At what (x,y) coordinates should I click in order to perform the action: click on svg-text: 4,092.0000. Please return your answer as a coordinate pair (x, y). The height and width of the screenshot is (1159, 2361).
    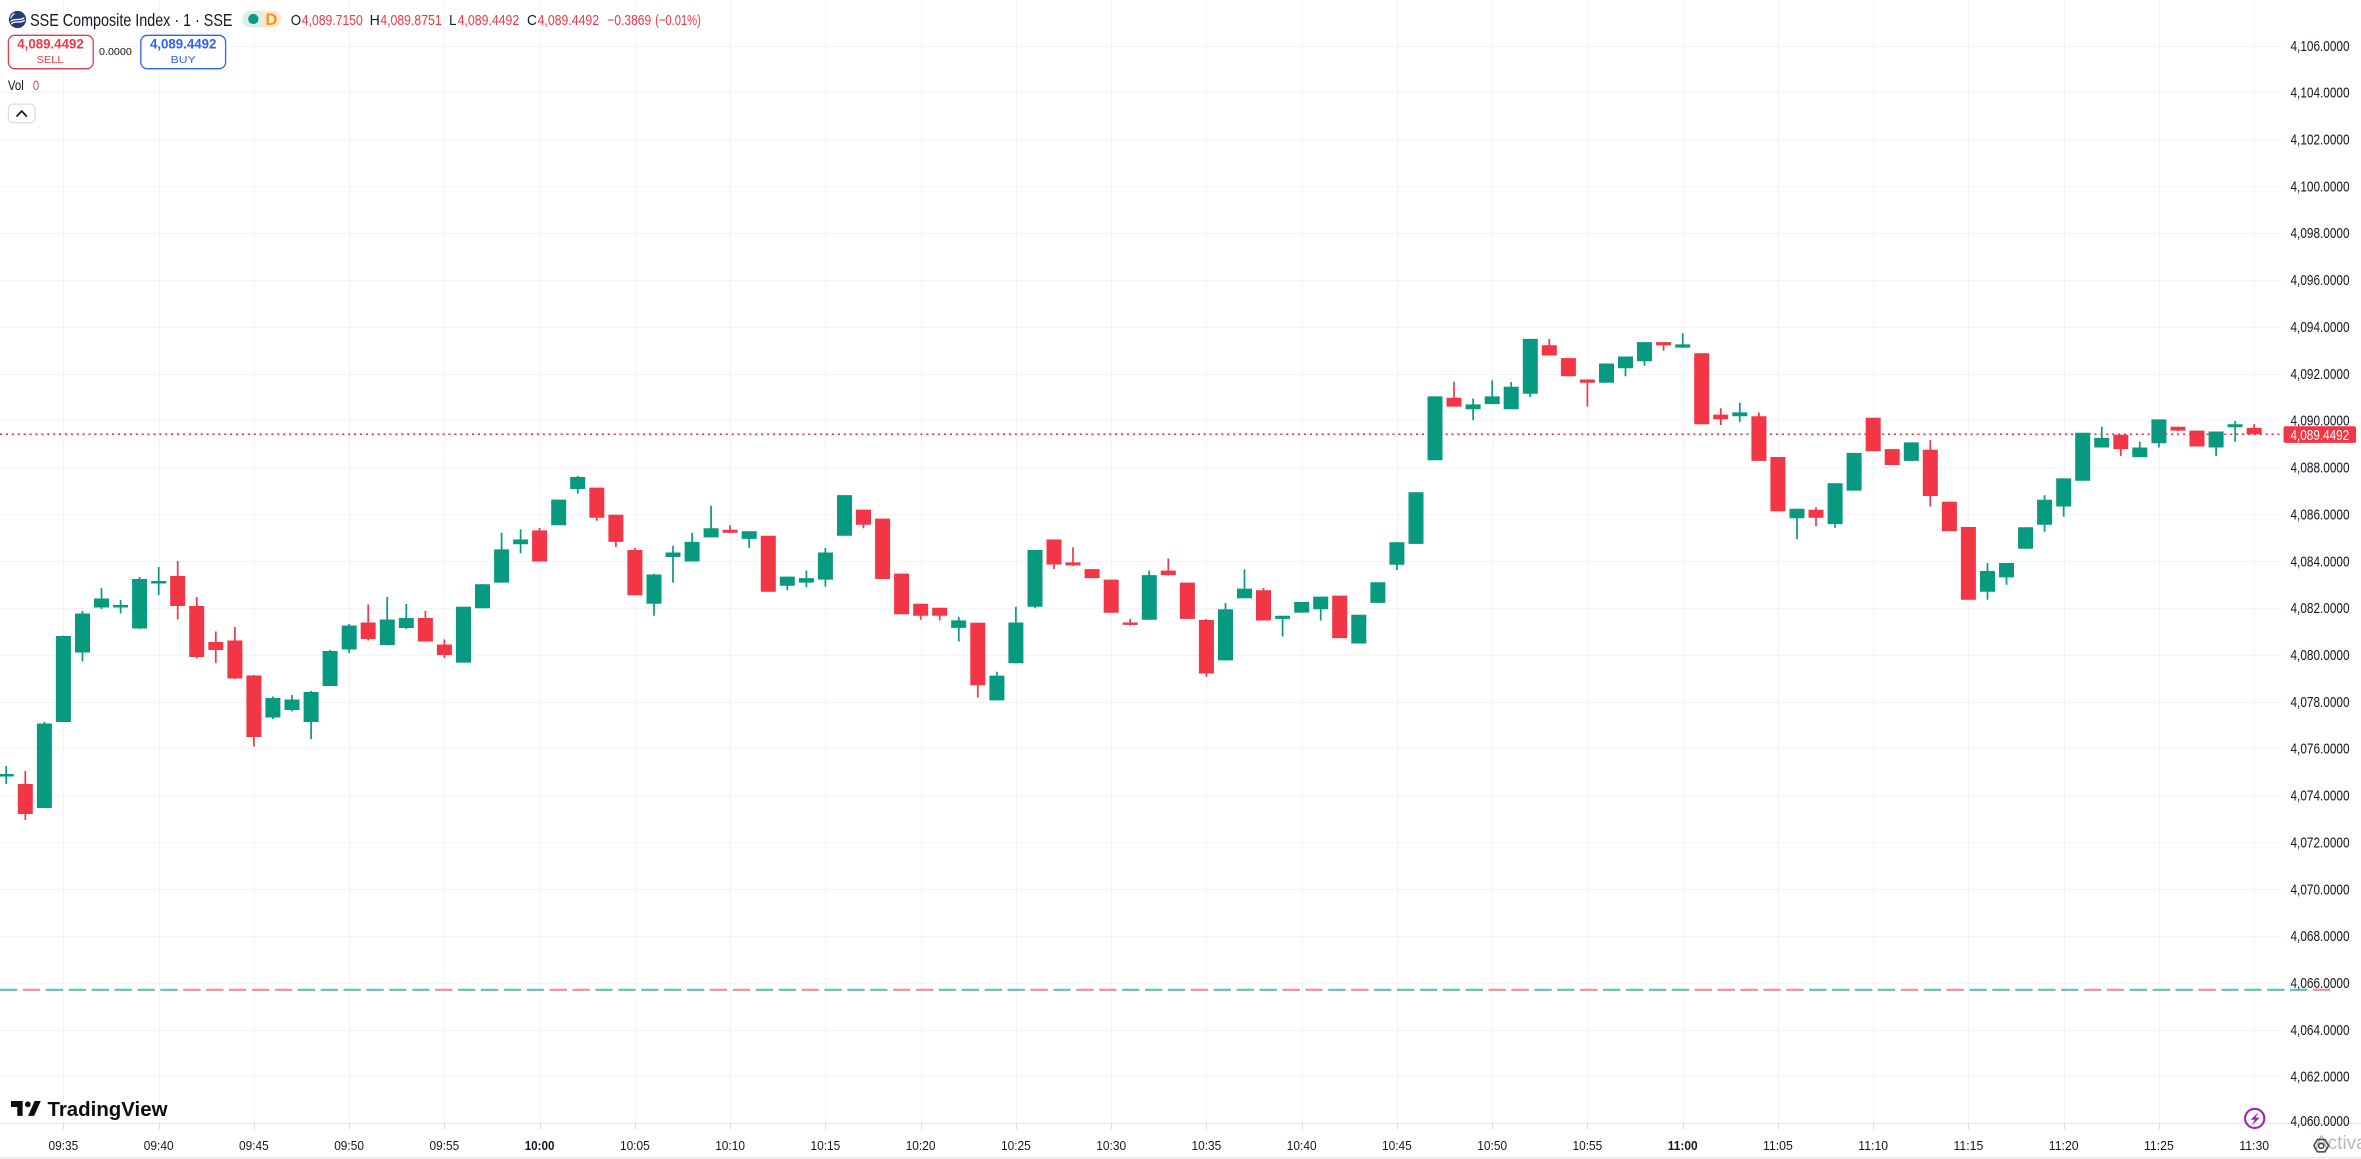
    Looking at the image, I should click on (2320, 374).